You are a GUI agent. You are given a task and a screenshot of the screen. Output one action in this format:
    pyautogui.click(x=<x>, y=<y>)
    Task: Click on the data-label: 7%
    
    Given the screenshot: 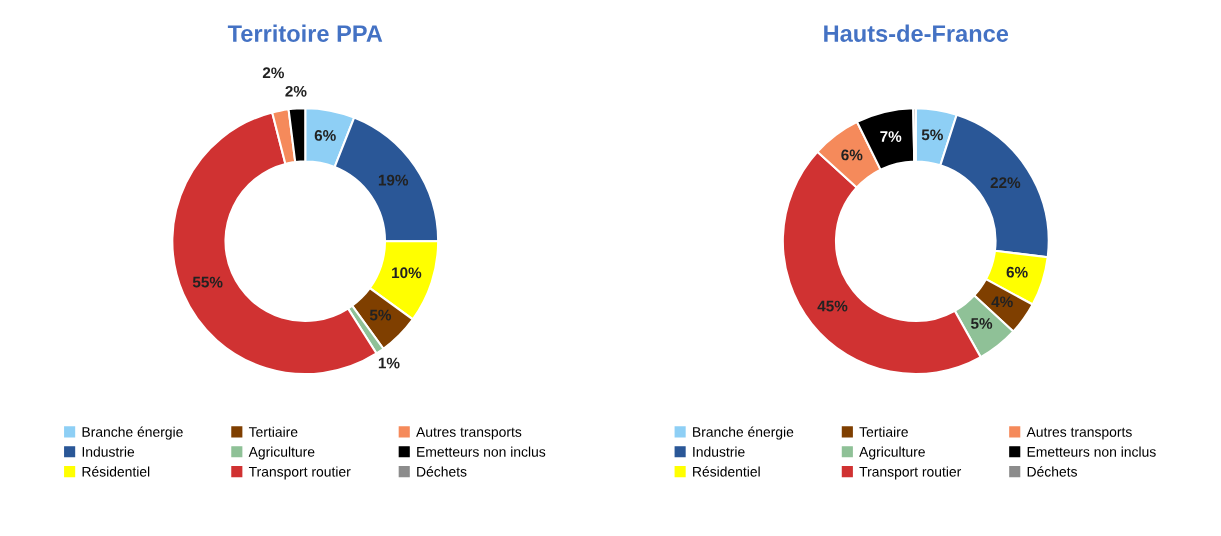 What is the action you would take?
    pyautogui.click(x=891, y=136)
    